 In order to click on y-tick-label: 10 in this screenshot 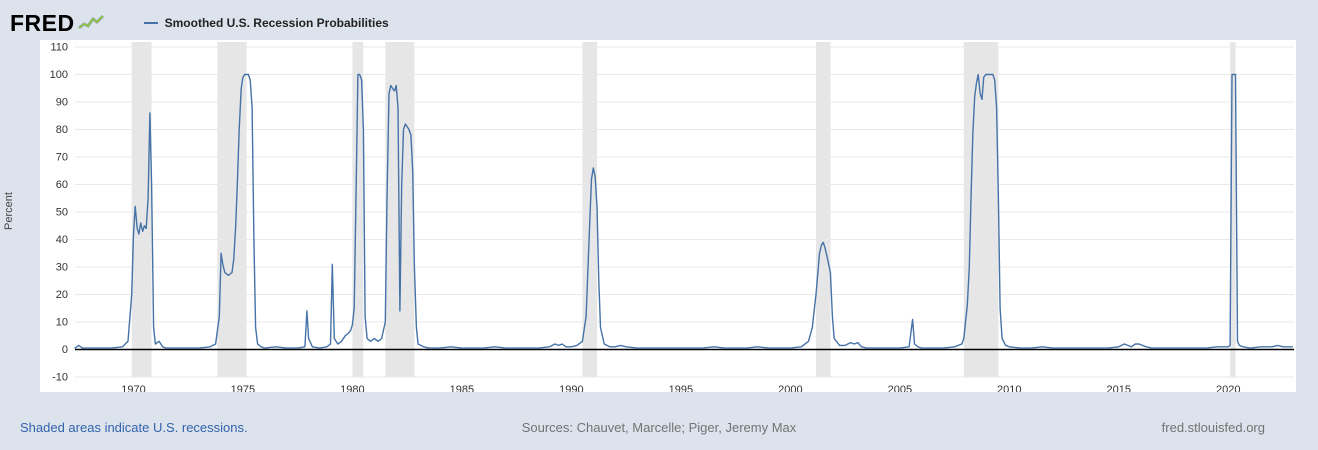, I will do `click(62, 323)`.